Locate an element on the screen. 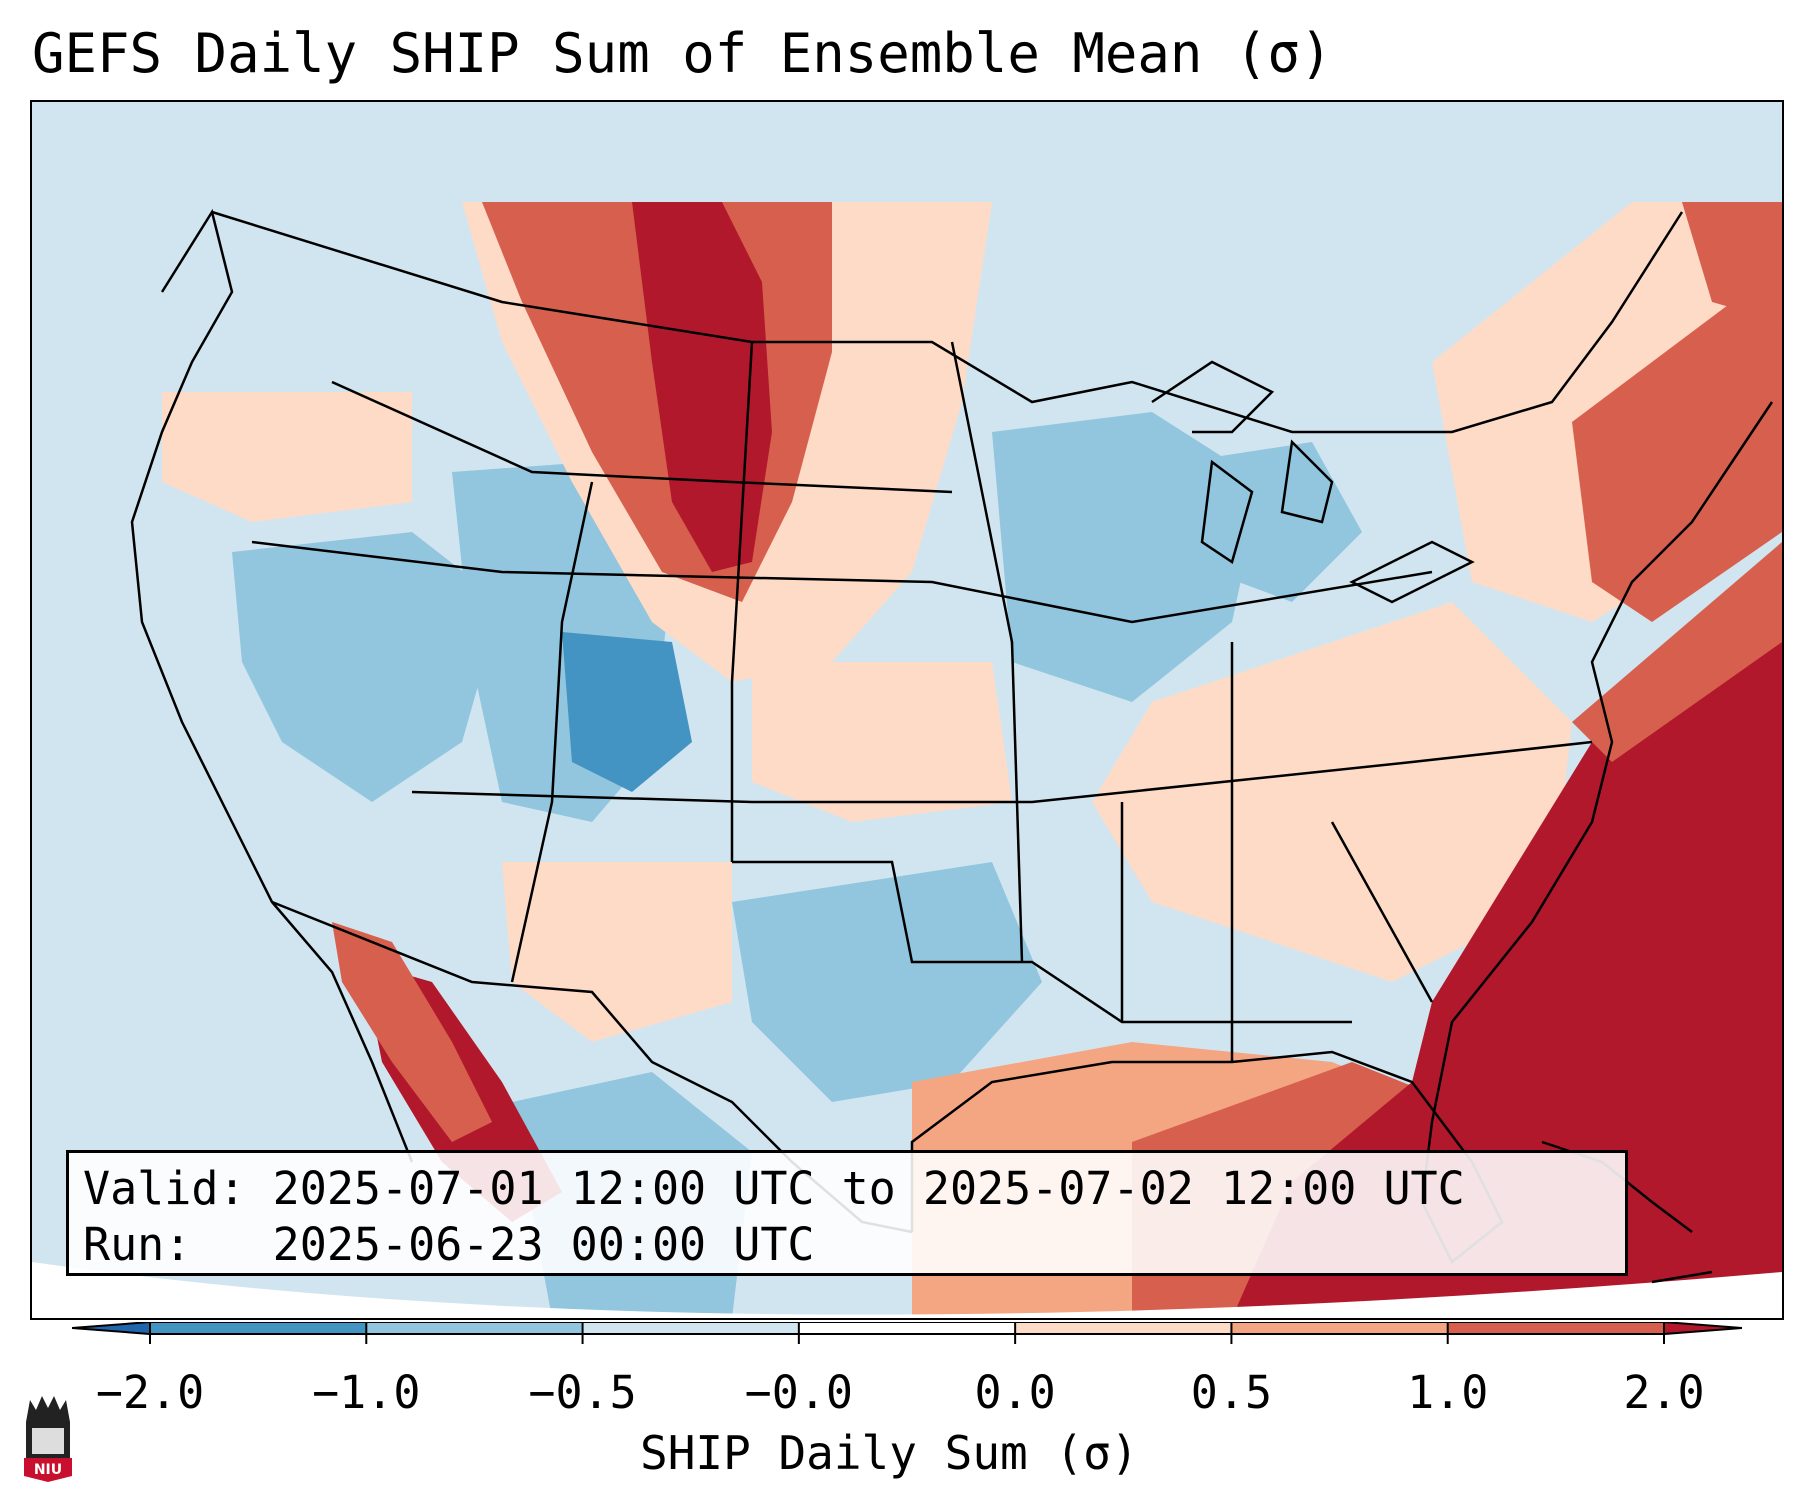  region-southeast-atlantic-strong is located at coordinates (1507, 970).